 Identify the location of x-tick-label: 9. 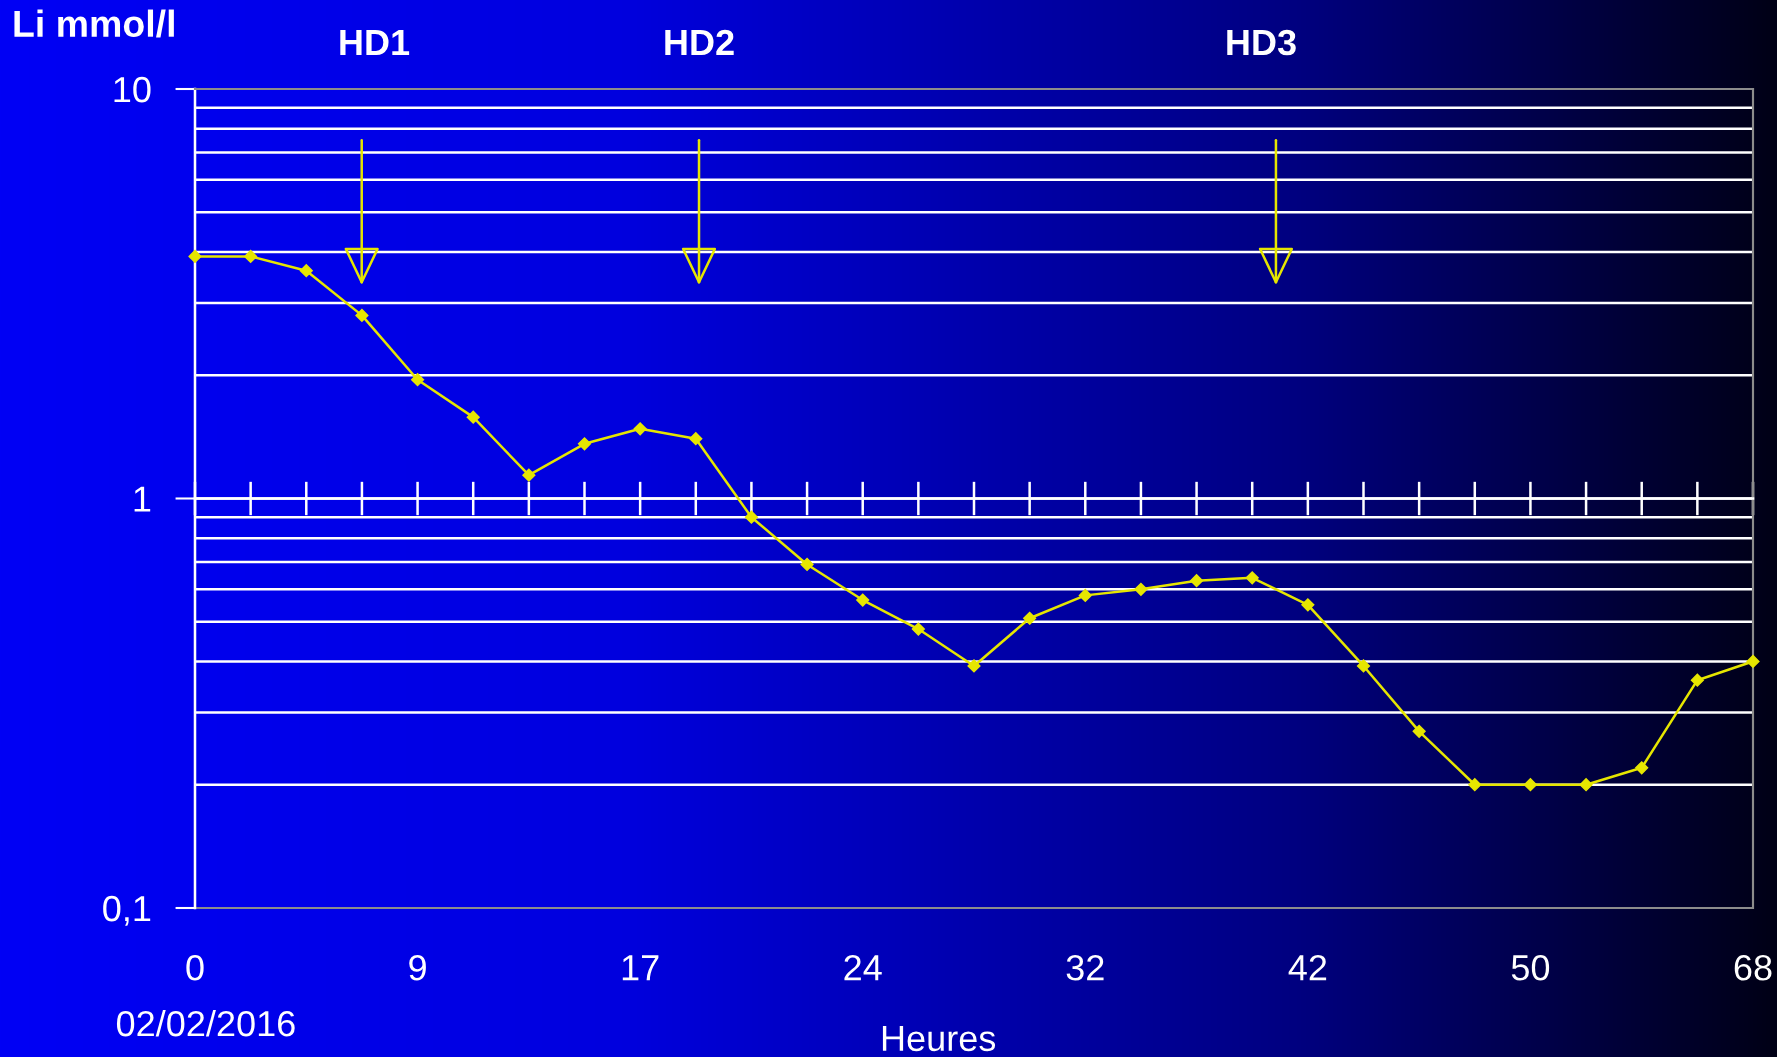
(417, 967).